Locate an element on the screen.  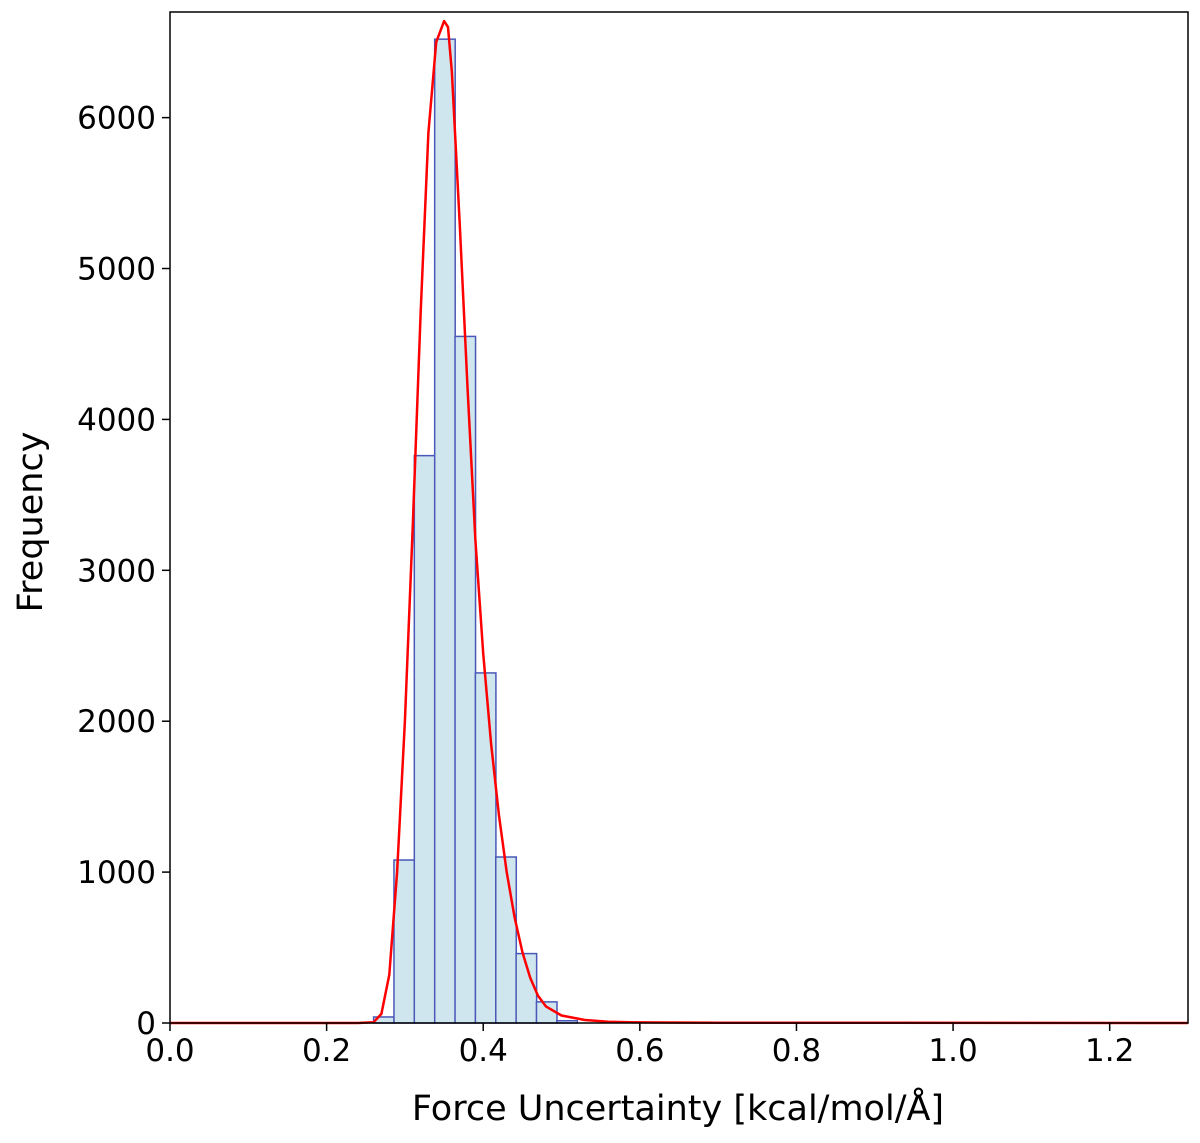
y-tick-label-0: 0 is located at coordinates (146, 1024).